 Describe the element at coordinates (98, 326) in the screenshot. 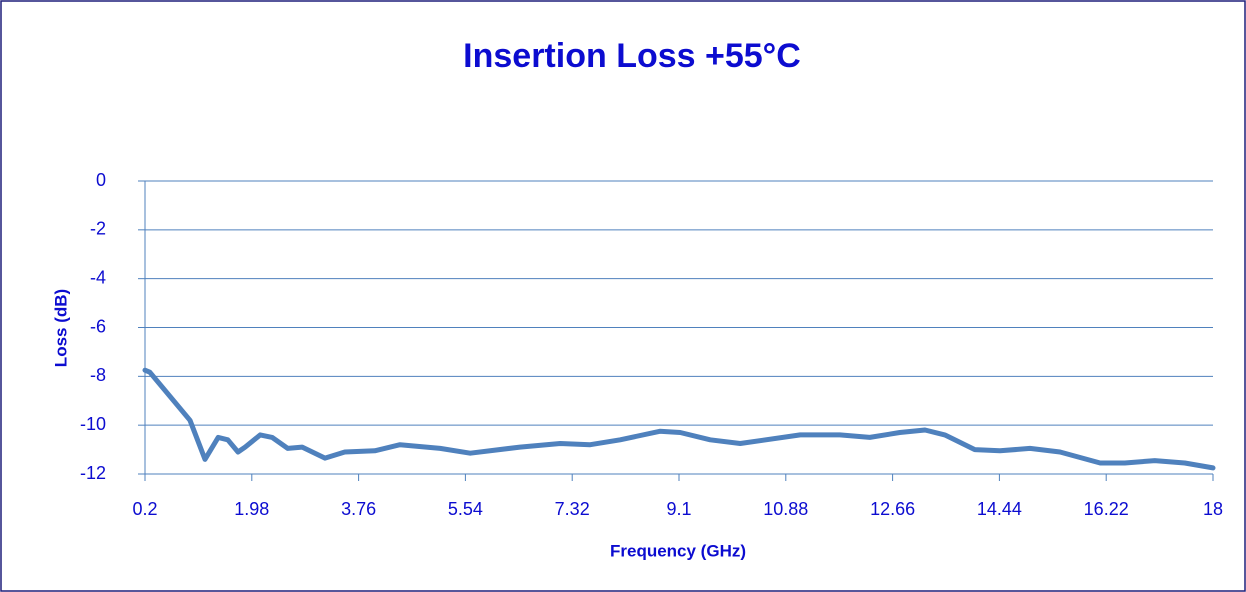

I see `y-tick-label: -6` at that location.